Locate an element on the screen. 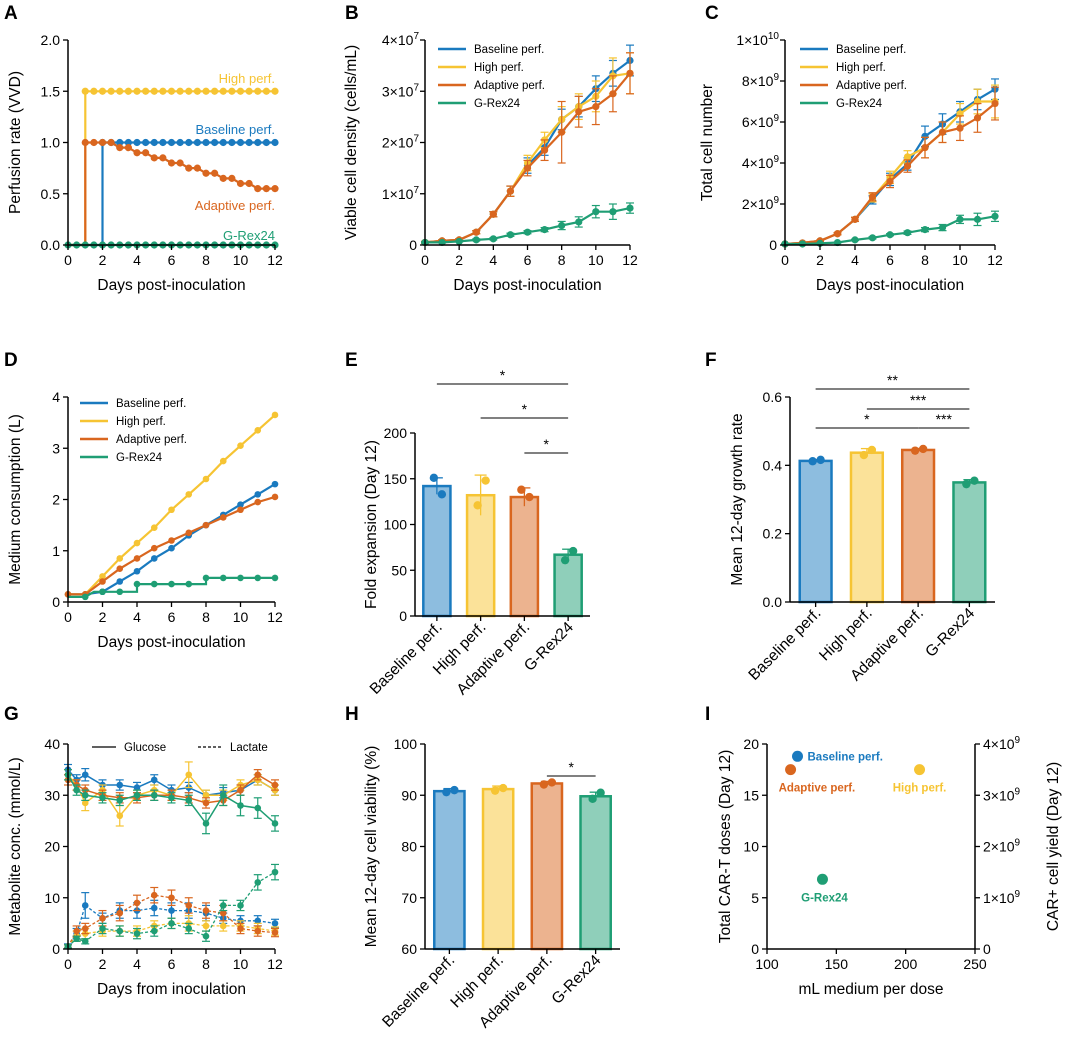 The width and height of the screenshot is (1065, 1044). panel-g-y-tick-label: 10 is located at coordinates (52, 898).